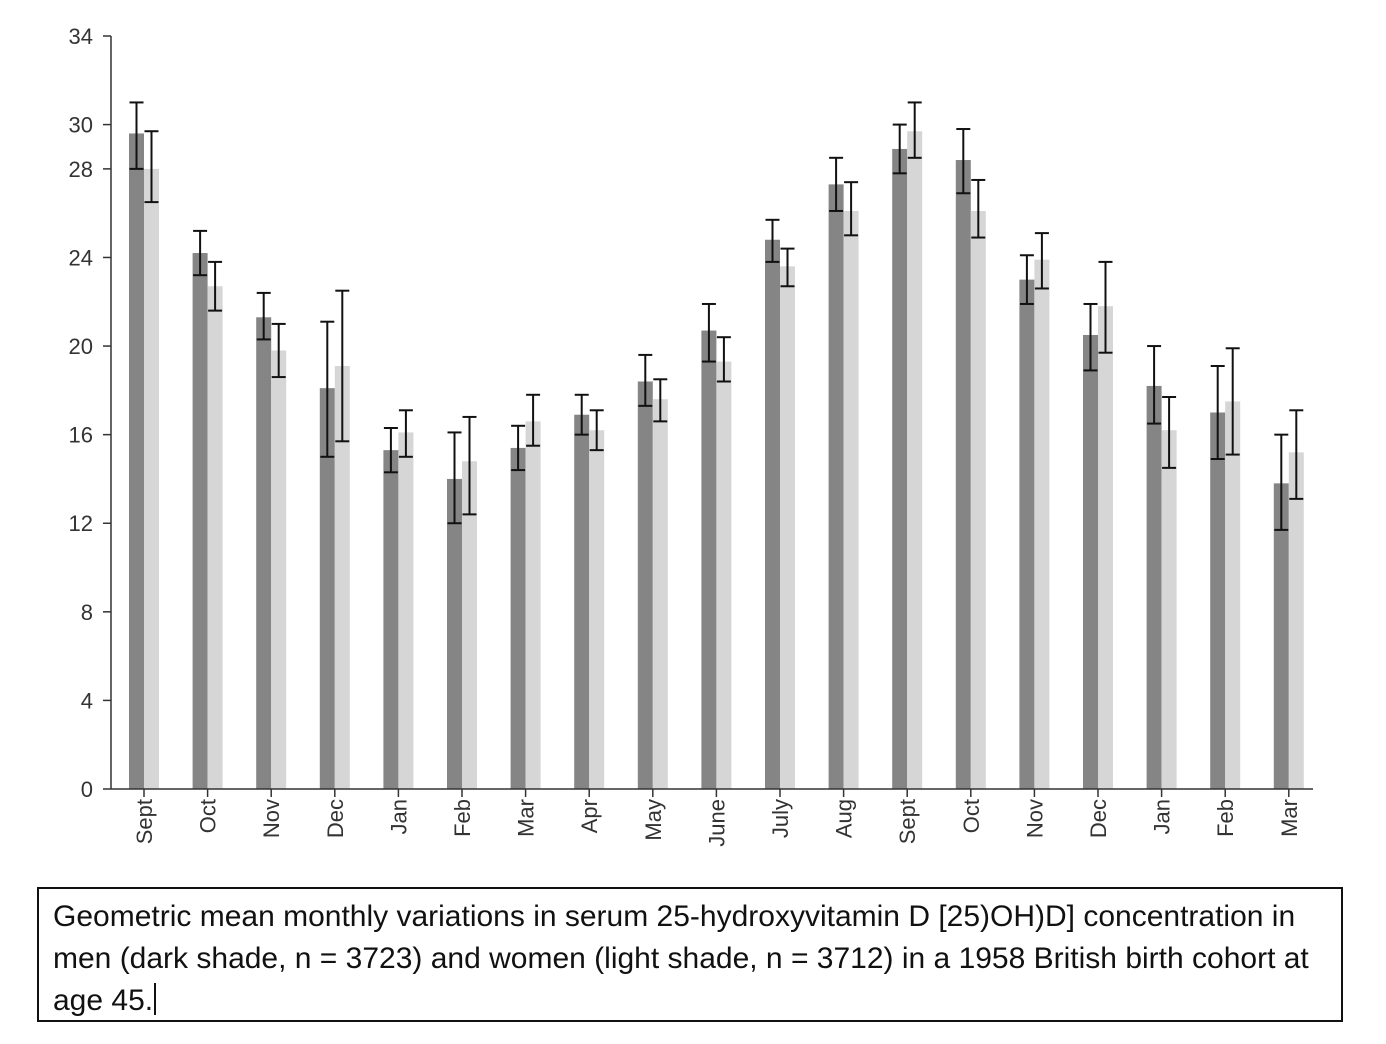 Image resolution: width=1386 pixels, height=1044 pixels. Describe the element at coordinates (780, 818) in the screenshot. I see `x-tick-label: July` at that location.